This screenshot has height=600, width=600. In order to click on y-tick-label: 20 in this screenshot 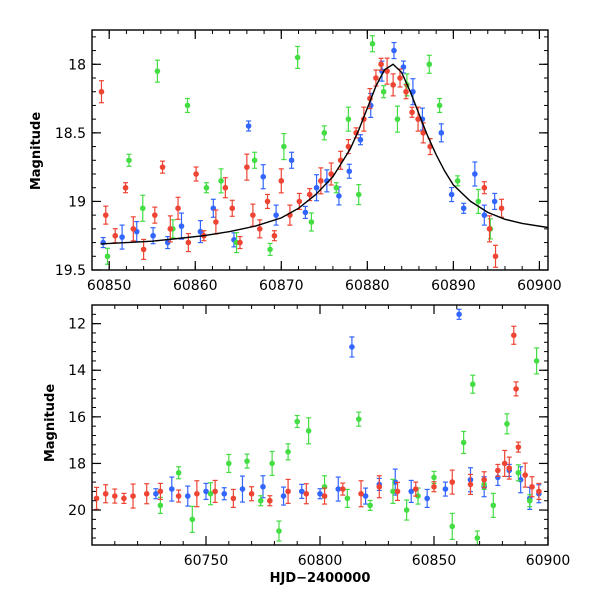, I will do `click(77, 511)`.